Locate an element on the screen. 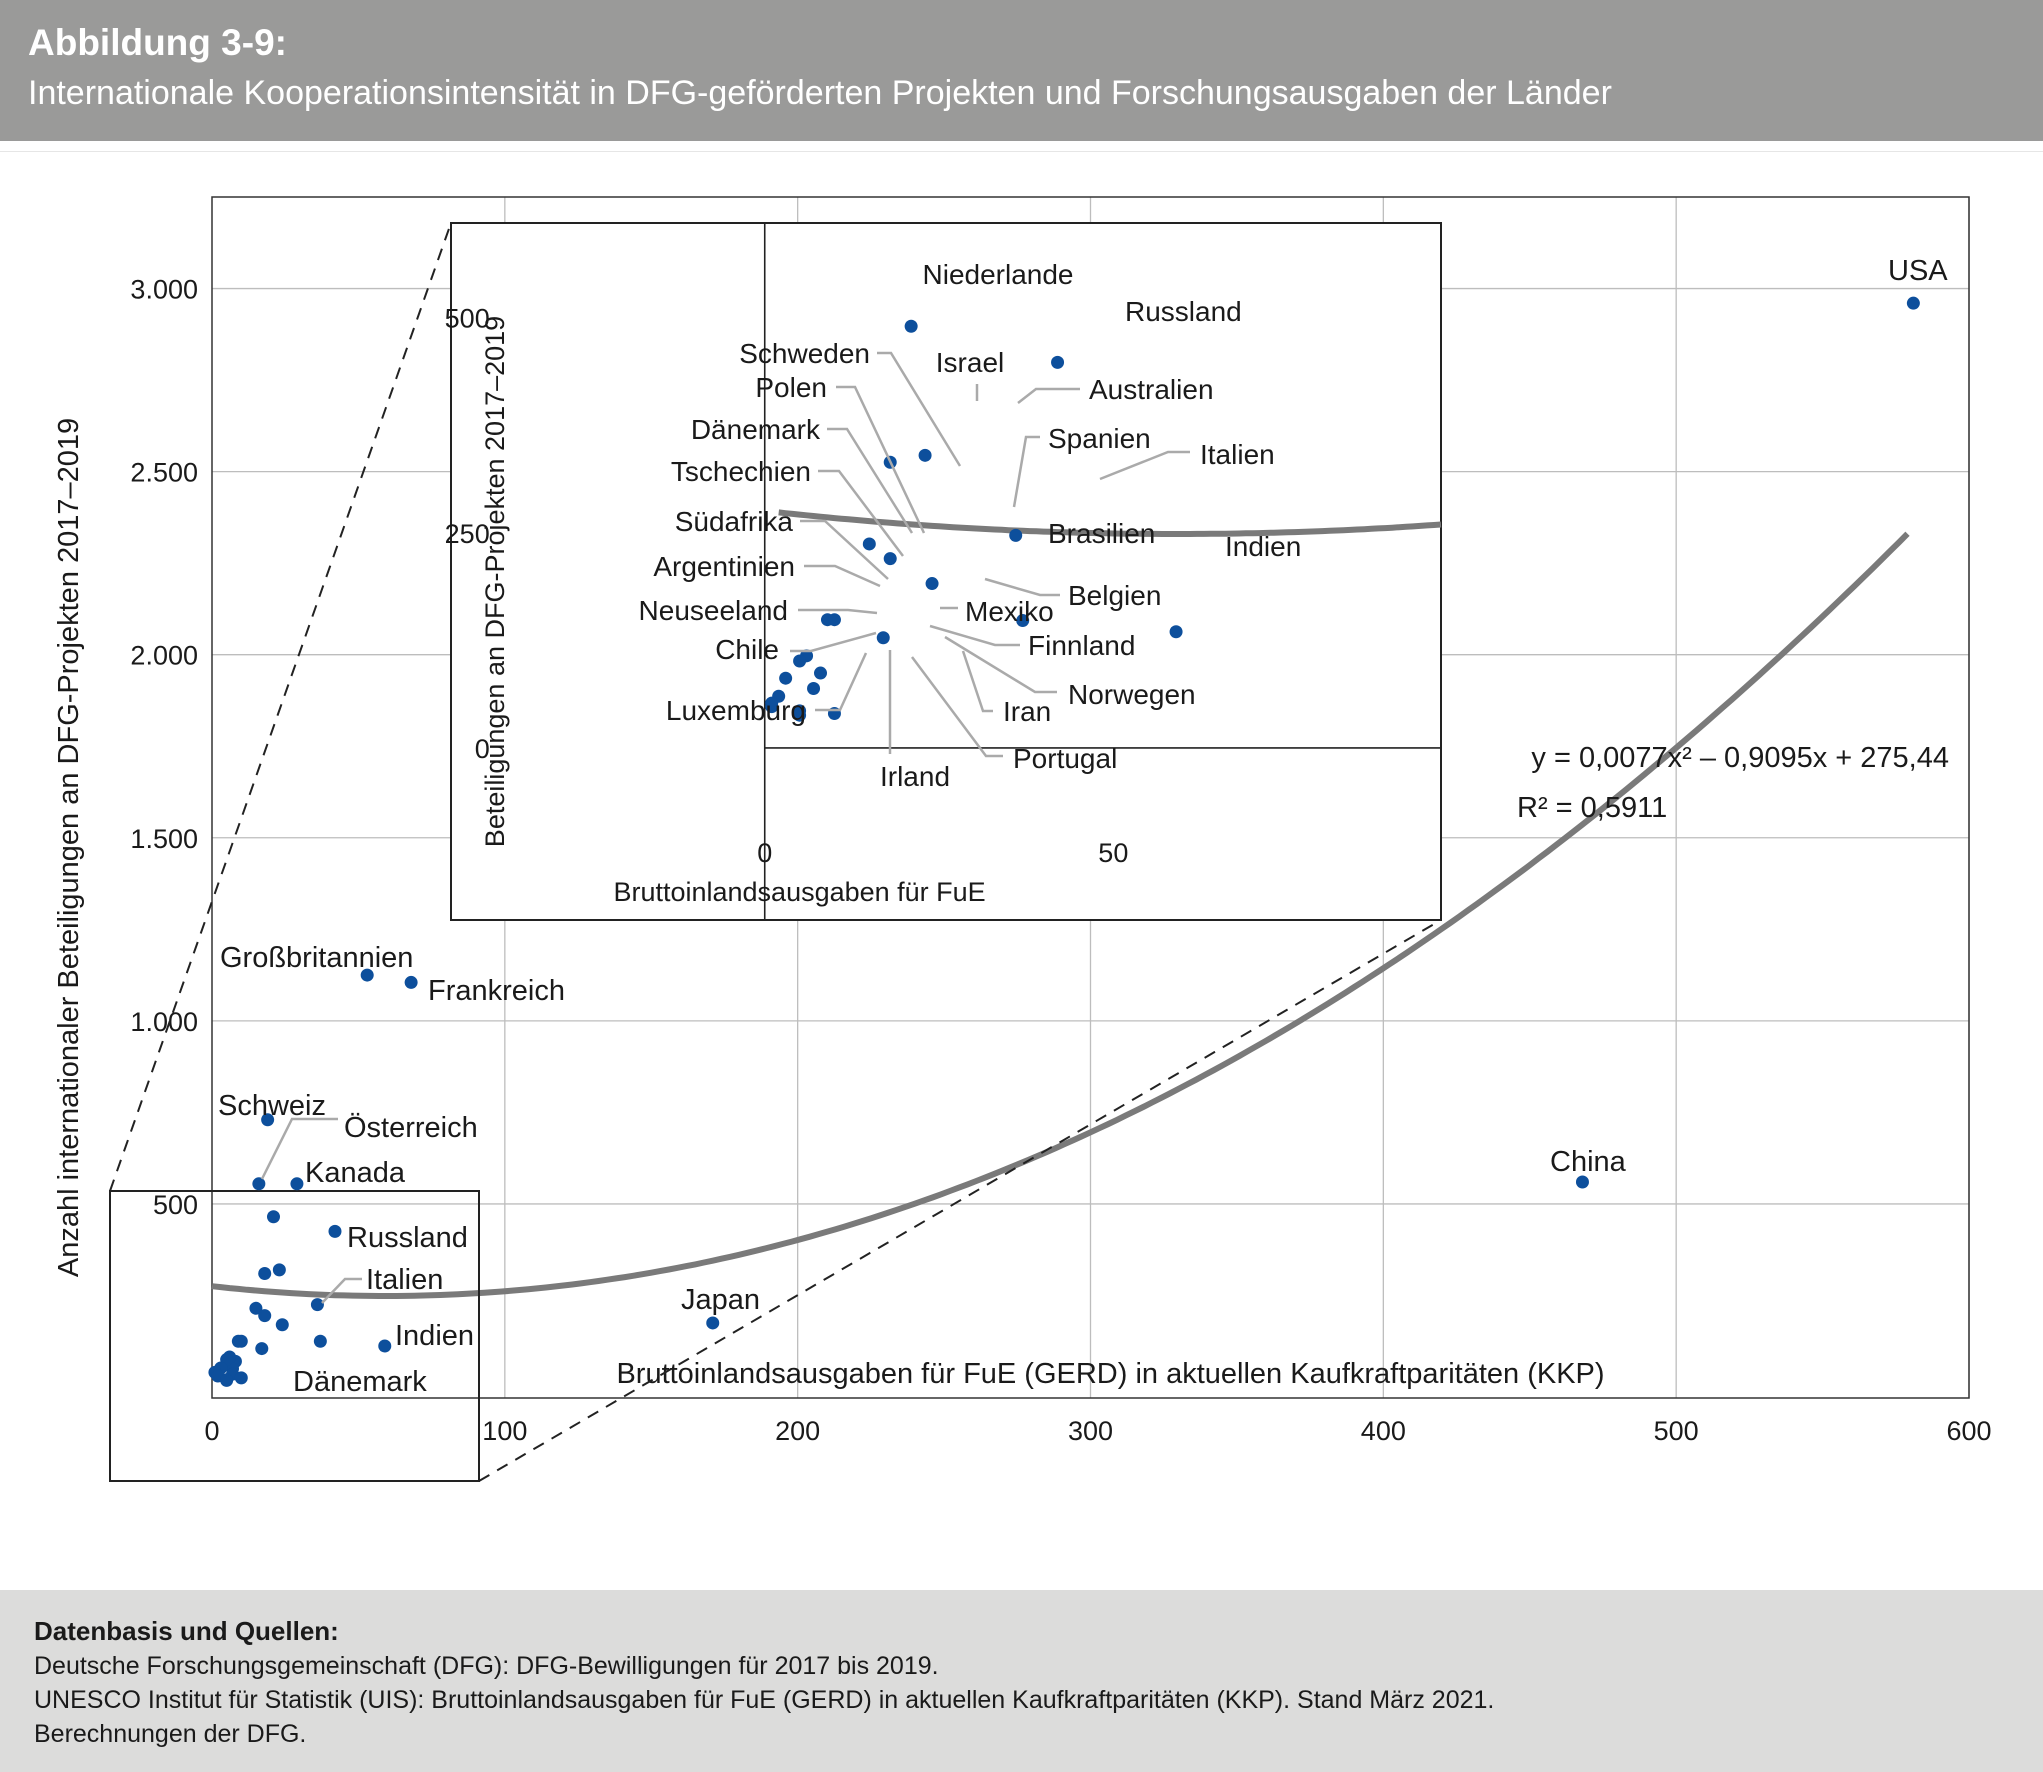  inset-point-label-tschechien: Tschechien is located at coordinates (741, 471).